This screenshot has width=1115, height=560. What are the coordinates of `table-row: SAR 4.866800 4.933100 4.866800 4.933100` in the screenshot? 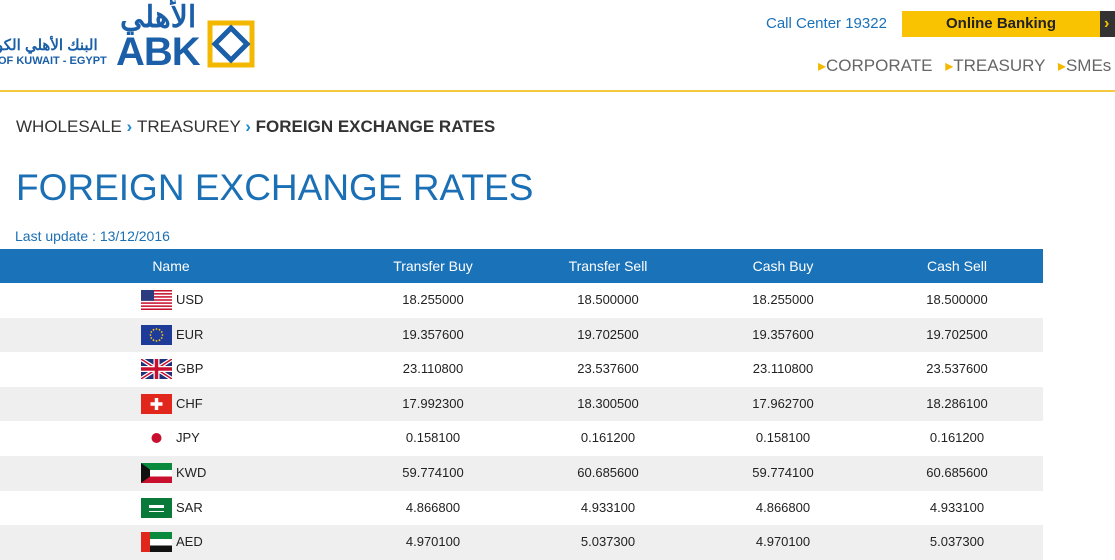 It's located at (521, 508).